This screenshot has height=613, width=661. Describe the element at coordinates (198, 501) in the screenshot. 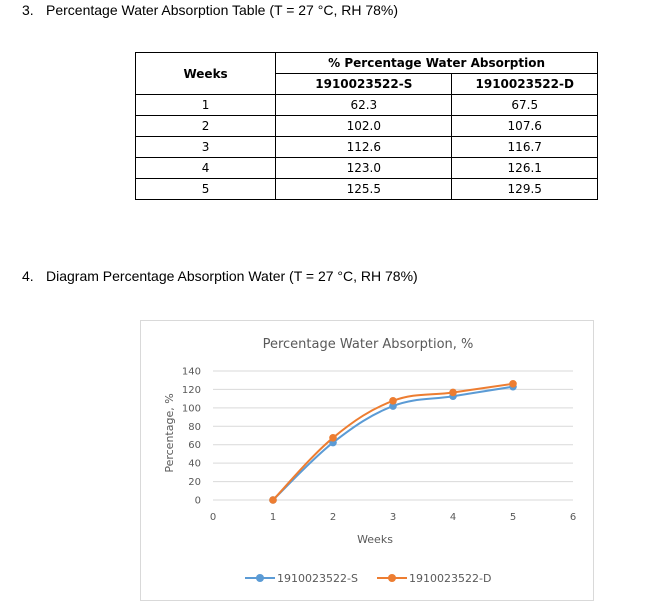

I see `y-tick-label: 0` at that location.